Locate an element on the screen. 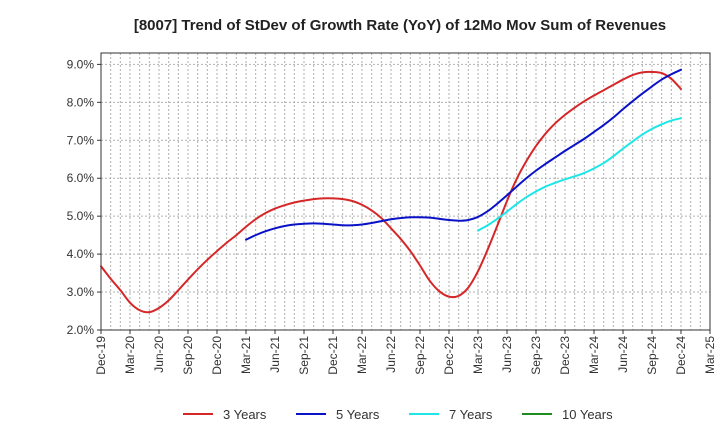 Image resolution: width=720 pixels, height=440 pixels. x-tick-label-6: Jun-21 is located at coordinates (275, 354).